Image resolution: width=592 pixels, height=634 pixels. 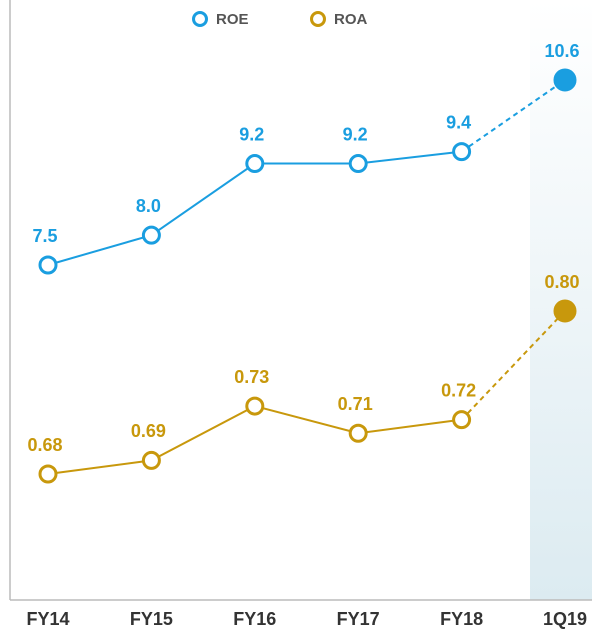 What do you see at coordinates (458, 390) in the screenshot?
I see `data-label: 0.72` at bounding box center [458, 390].